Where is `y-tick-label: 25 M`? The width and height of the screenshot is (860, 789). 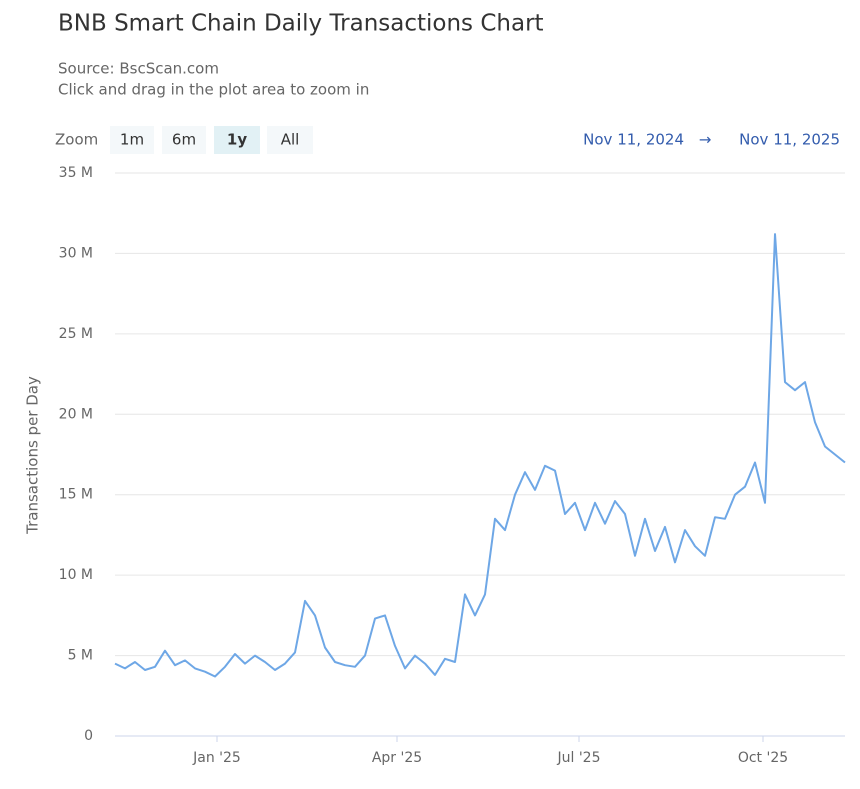 y-tick-label: 25 M is located at coordinates (76, 334).